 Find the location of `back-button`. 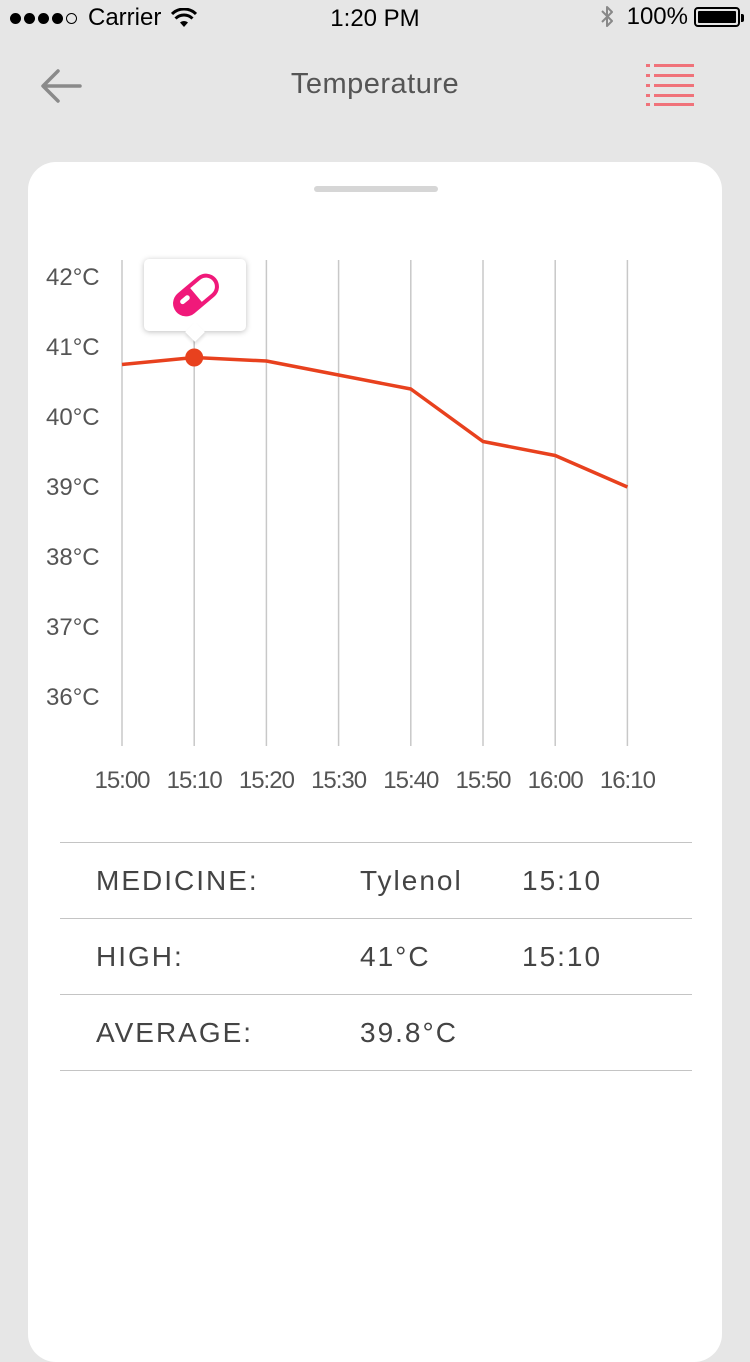

back-button is located at coordinates (61, 86).